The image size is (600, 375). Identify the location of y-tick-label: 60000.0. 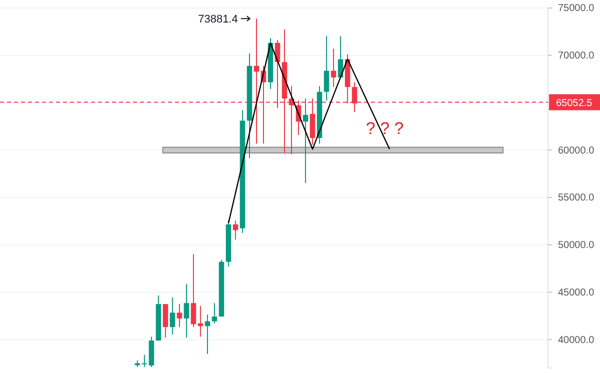
(576, 150).